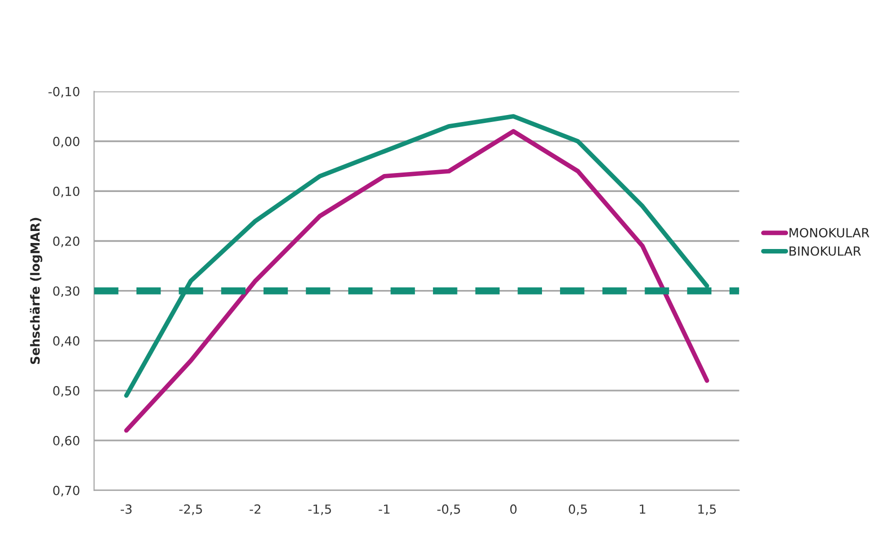  What do you see at coordinates (66, 292) in the screenshot?
I see `y-tick-label: 0,30` at bounding box center [66, 292].